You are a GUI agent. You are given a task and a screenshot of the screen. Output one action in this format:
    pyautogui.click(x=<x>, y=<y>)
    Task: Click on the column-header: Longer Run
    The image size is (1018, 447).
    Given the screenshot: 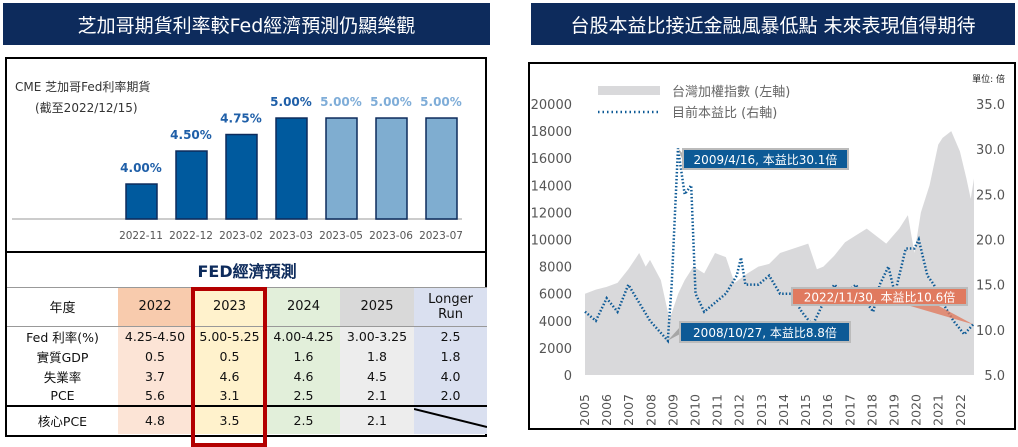 What is the action you would take?
    pyautogui.click(x=451, y=307)
    